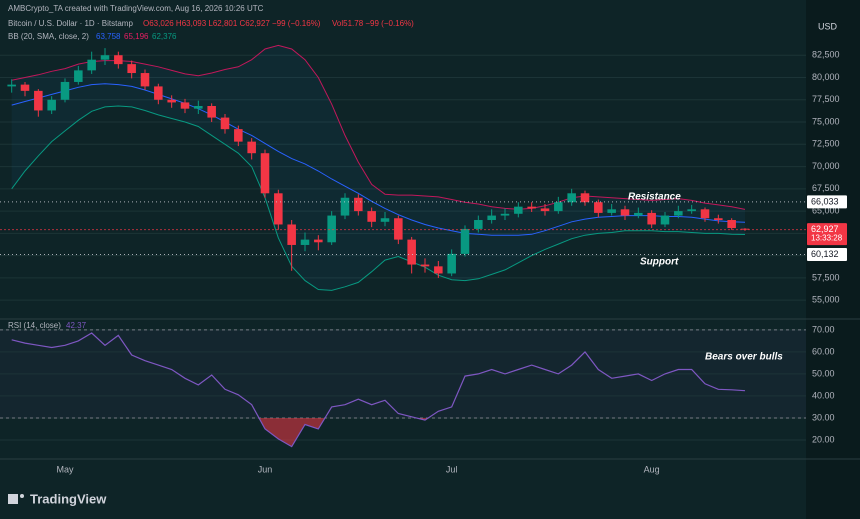 Image resolution: width=860 pixels, height=519 pixels. Describe the element at coordinates (823, 351) in the screenshot. I see `y-tick-label: 60.00` at that location.